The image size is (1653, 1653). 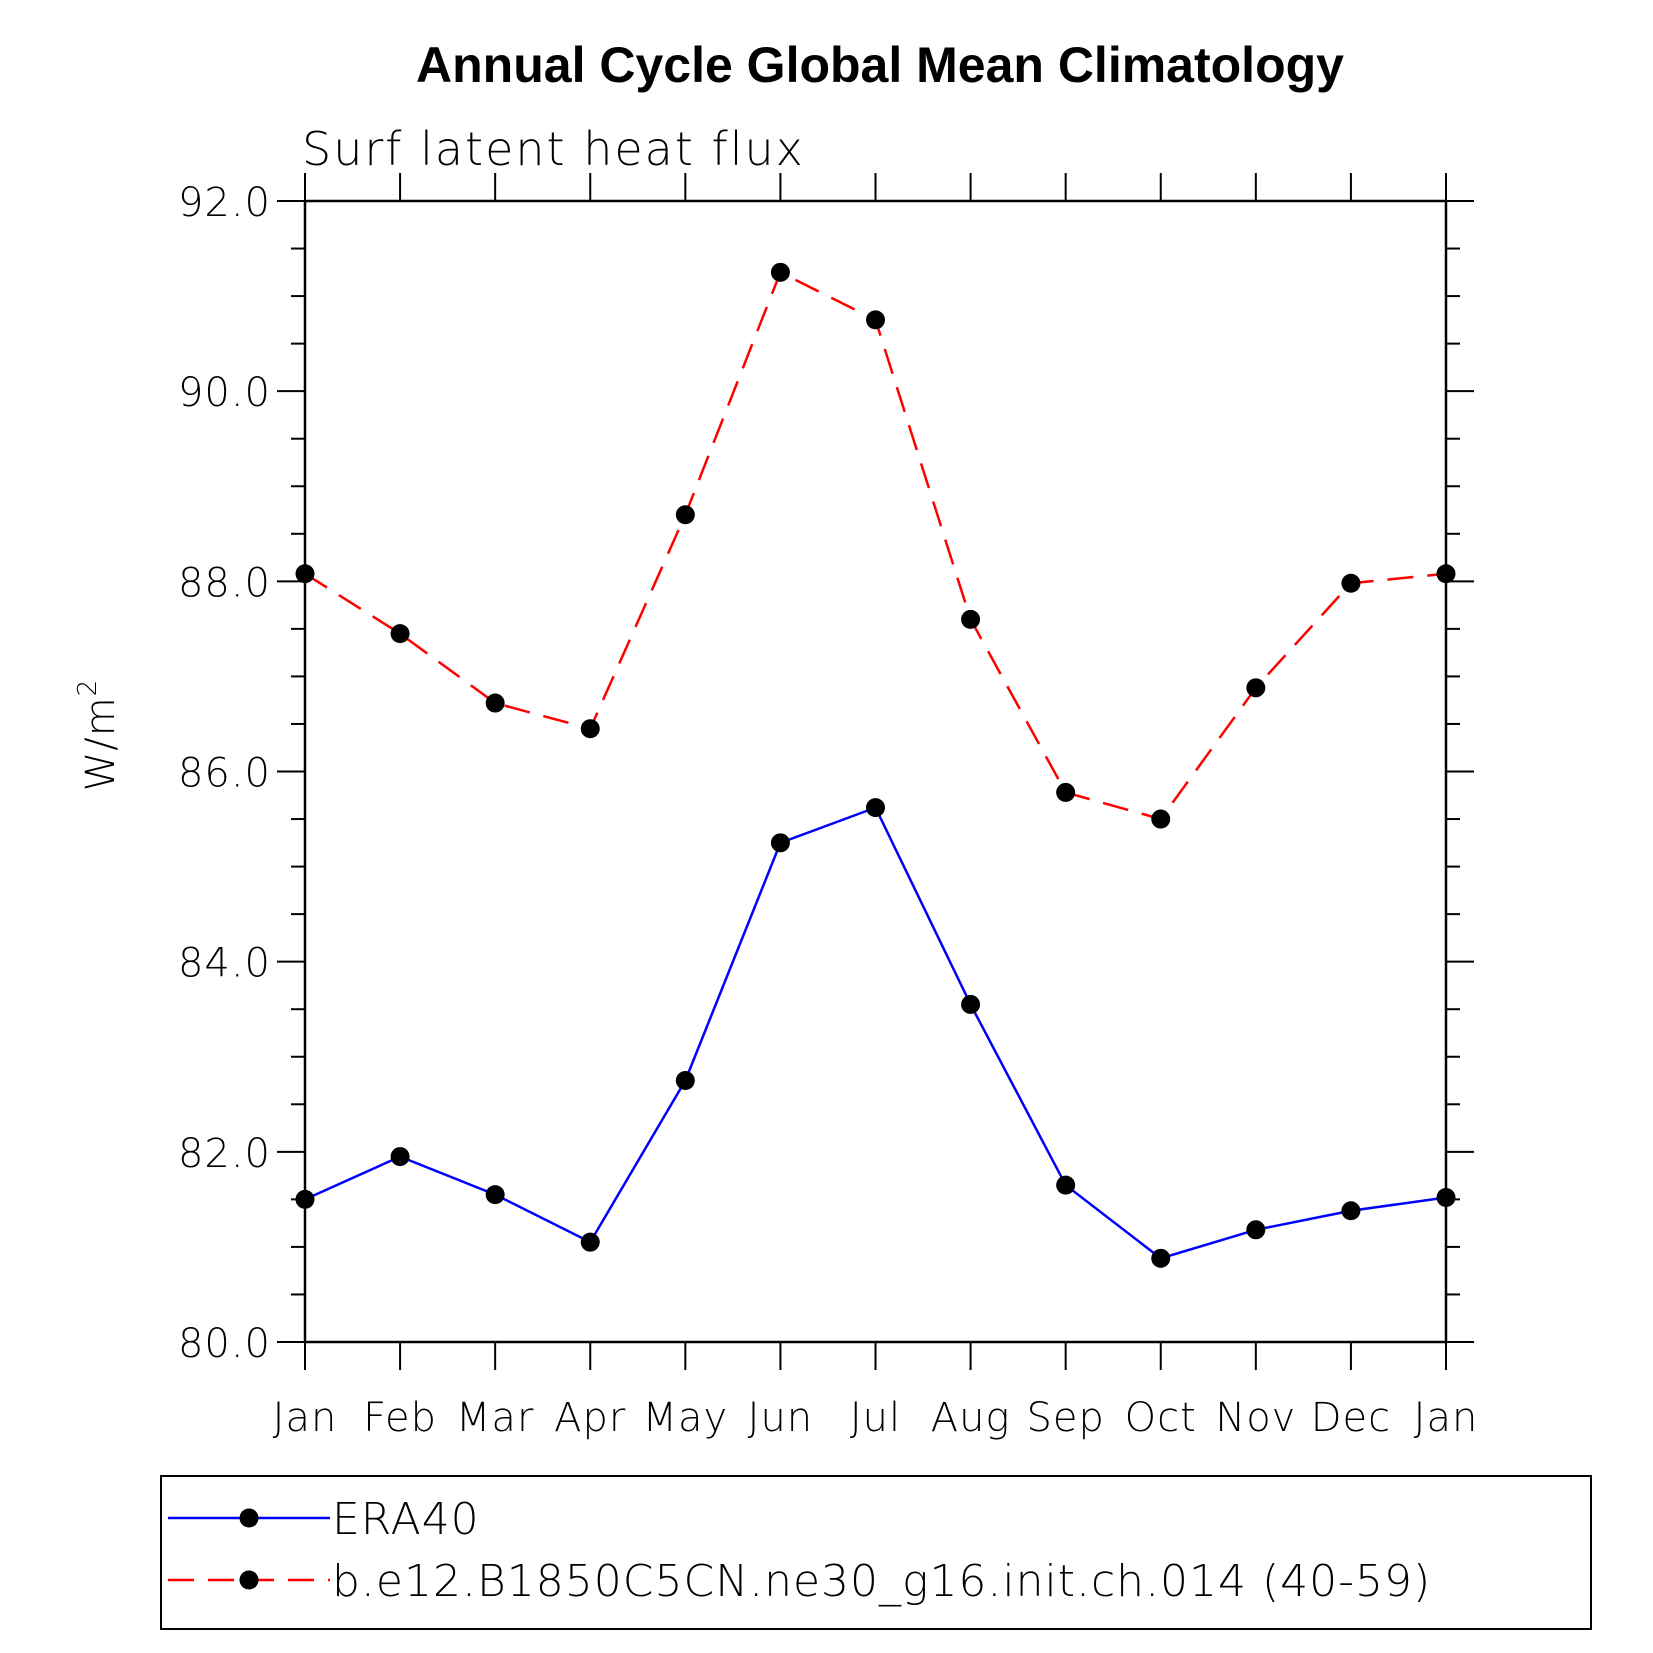 What do you see at coordinates (971, 1418) in the screenshot?
I see `x-tick-label: Aug` at bounding box center [971, 1418].